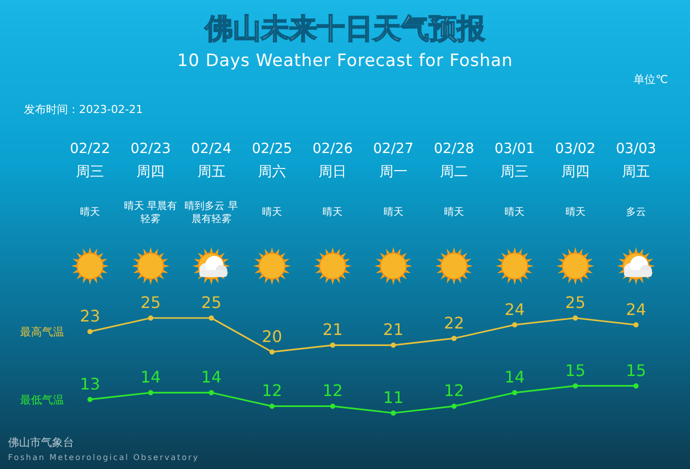 Image resolution: width=690 pixels, height=469 pixels. Describe the element at coordinates (41, 442) in the screenshot. I see `text: 佛山市气象台` at that location.